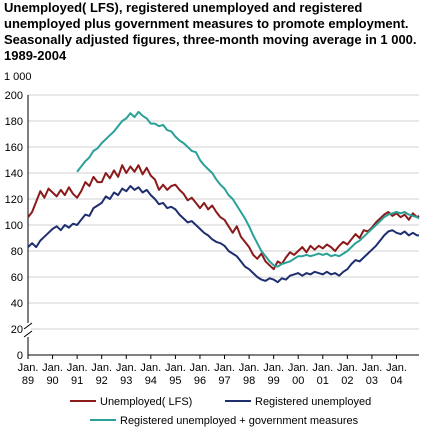 Image resolution: width=430 pixels, height=434 pixels. I want to click on x-tick-label: 97, so click(224, 381).